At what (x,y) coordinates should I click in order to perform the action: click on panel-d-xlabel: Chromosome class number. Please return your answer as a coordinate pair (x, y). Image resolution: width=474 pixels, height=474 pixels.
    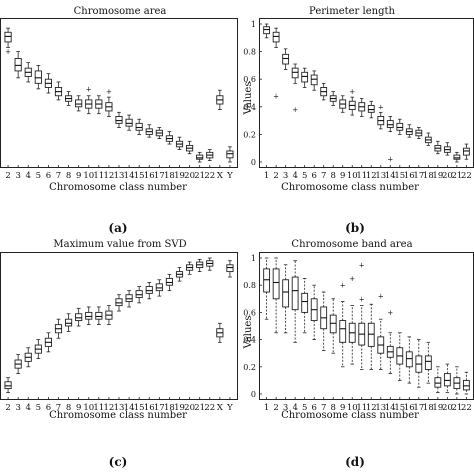
    Looking at the image, I should click on (350, 415).